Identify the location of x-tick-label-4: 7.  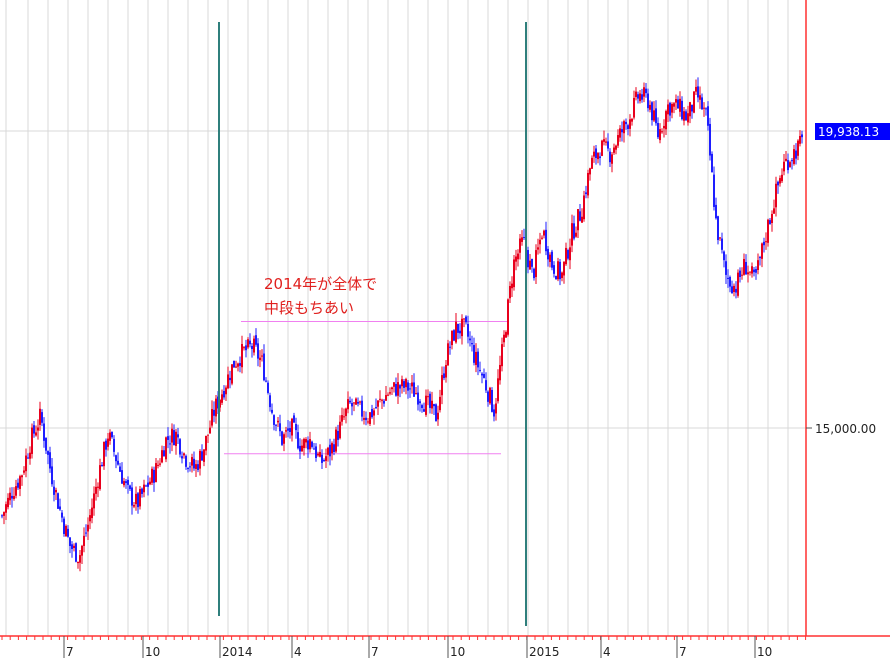
(375, 651).